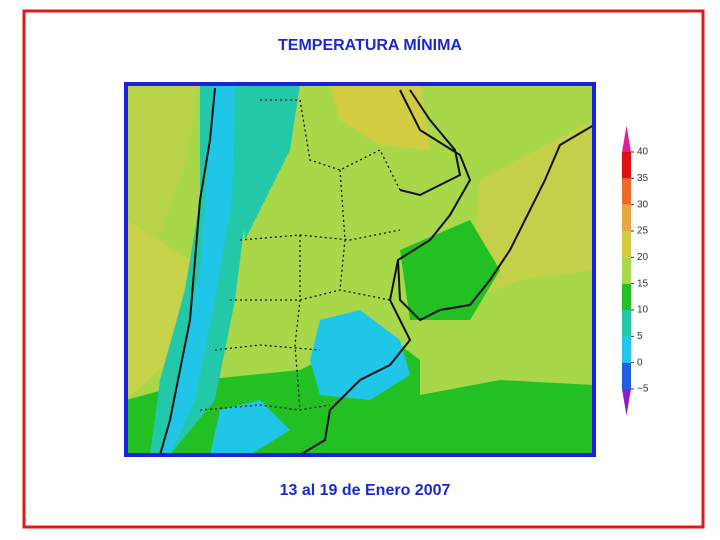 This screenshot has width=720, height=540. What do you see at coordinates (370, 44) in the screenshot?
I see `title: TEMPERATURA MÍNIMA` at bounding box center [370, 44].